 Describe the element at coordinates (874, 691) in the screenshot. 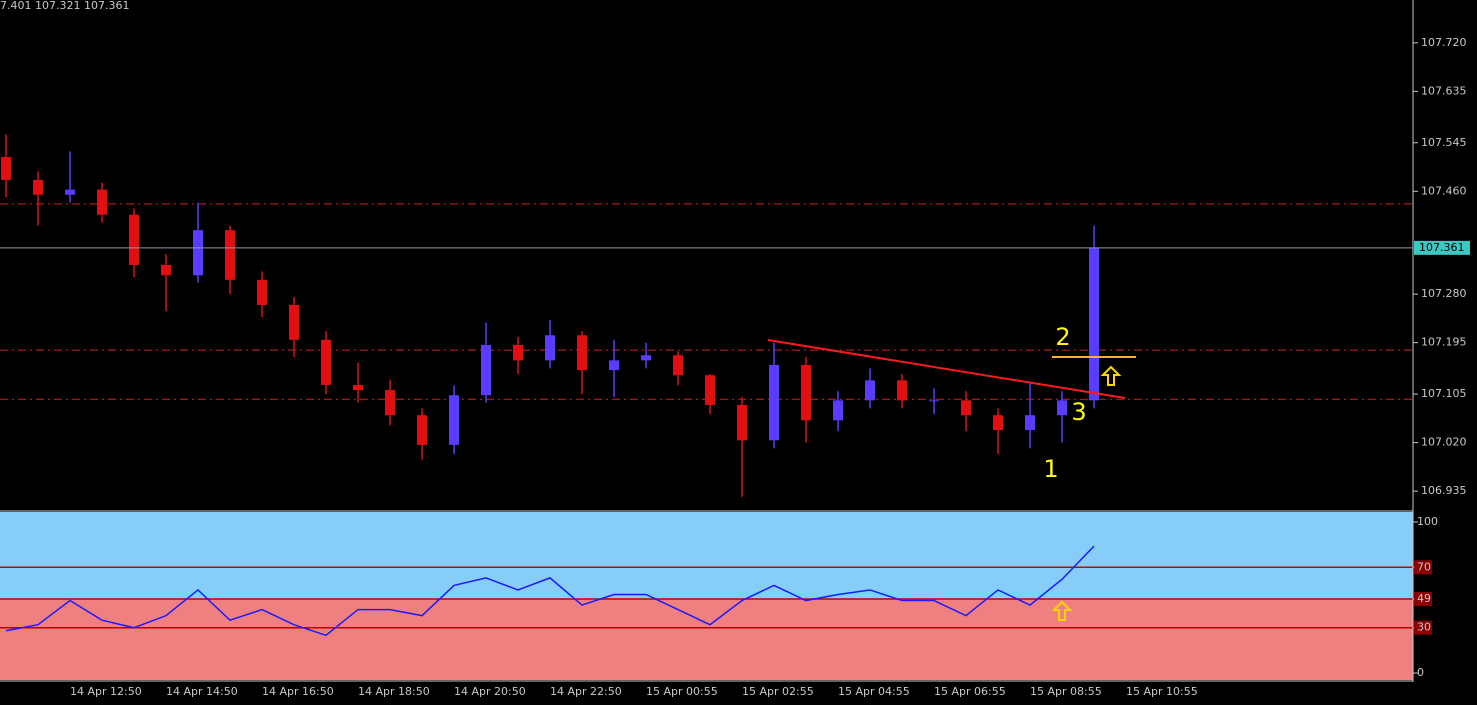

I see `x-tick-label: 15 Apr 04:55` at that location.